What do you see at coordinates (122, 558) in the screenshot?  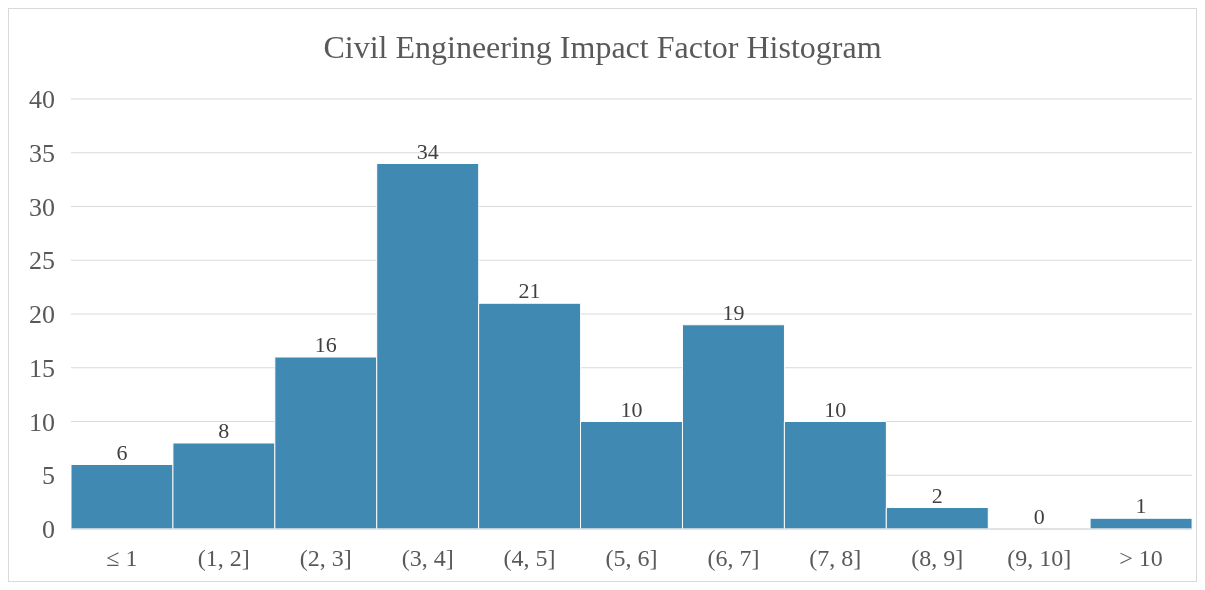 I see `x-tick-label: ≤ 1` at bounding box center [122, 558].